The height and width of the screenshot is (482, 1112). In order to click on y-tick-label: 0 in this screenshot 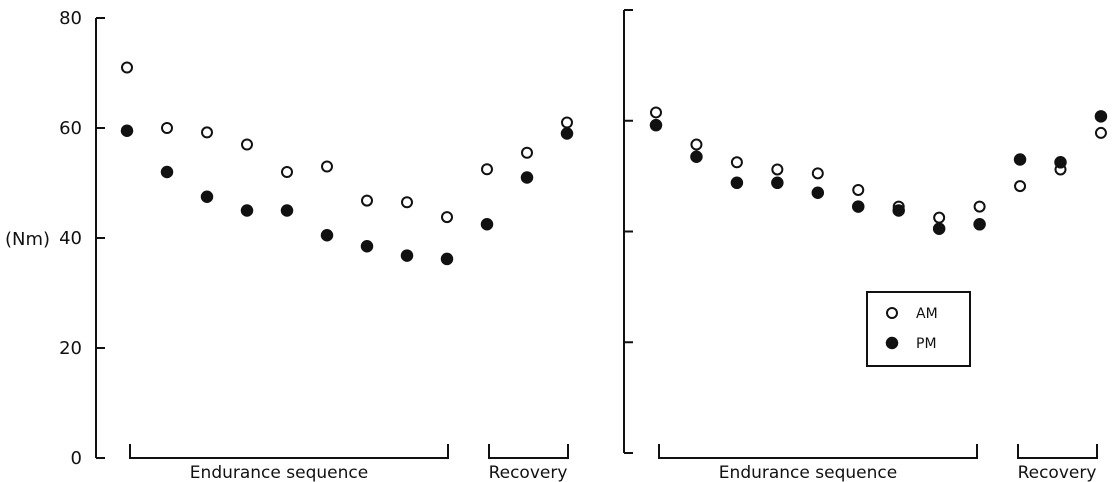, I will do `click(76, 458)`.